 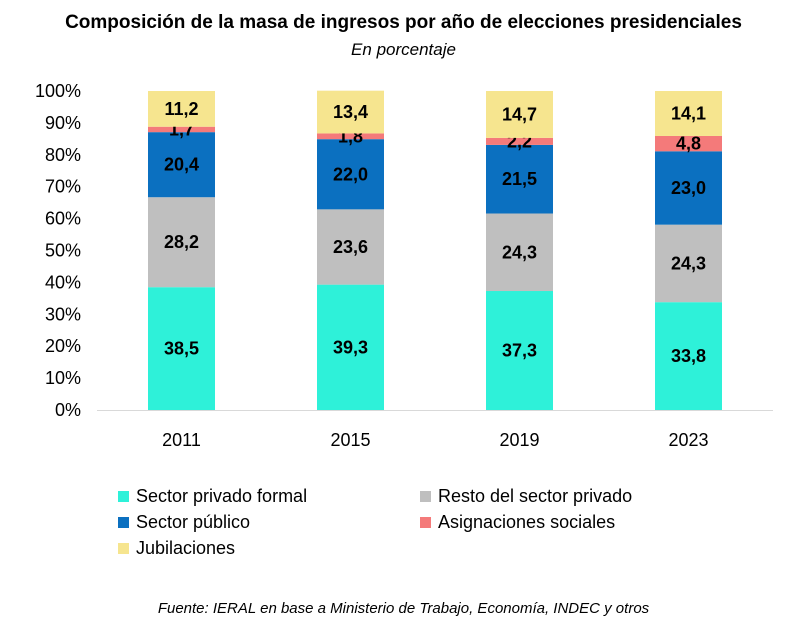 I want to click on chart-subtitle: En porcentaje, so click(x=403, y=49).